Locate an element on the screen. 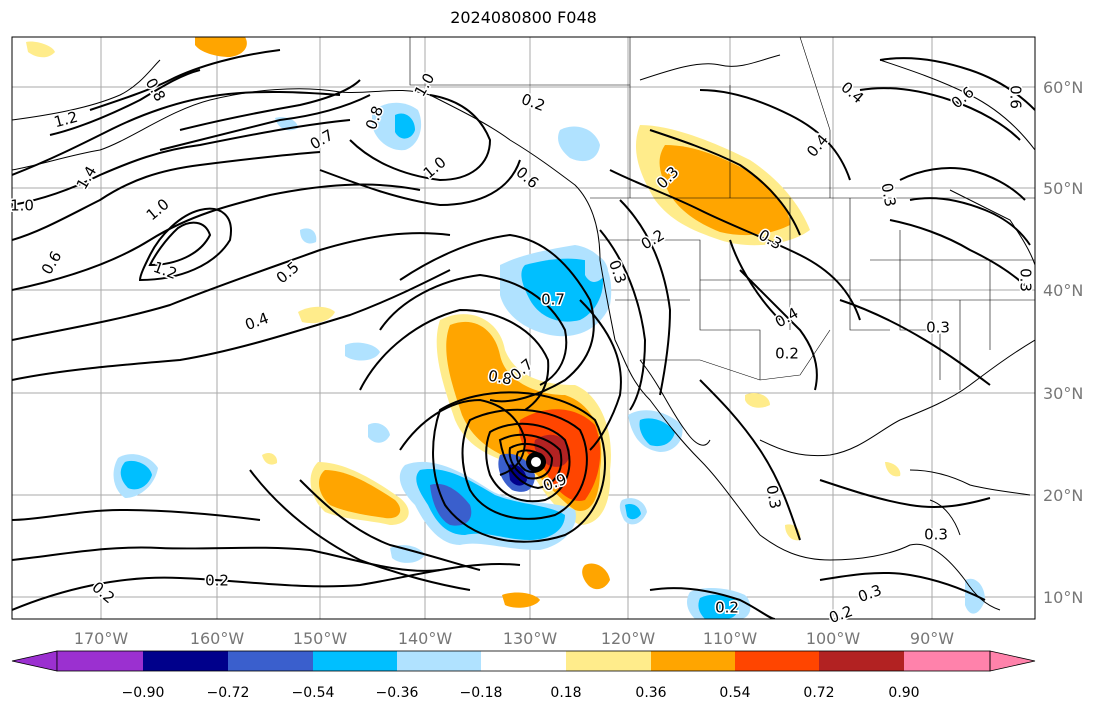 This screenshot has width=1105, height=712. colorbar-tick: −0.54 is located at coordinates (313, 693).